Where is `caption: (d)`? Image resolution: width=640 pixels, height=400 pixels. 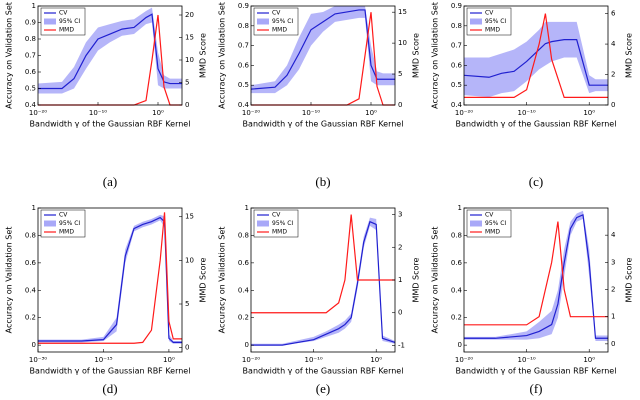 caption: (d) is located at coordinates (109, 388).